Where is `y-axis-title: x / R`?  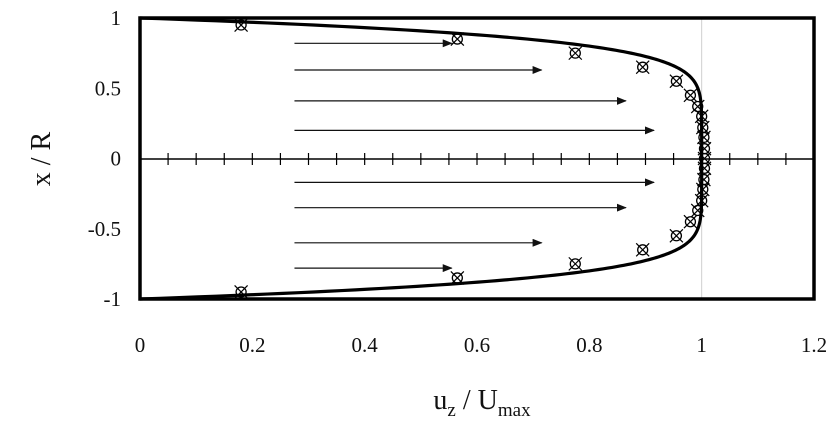 y-axis-title: x / R is located at coordinates (41, 158).